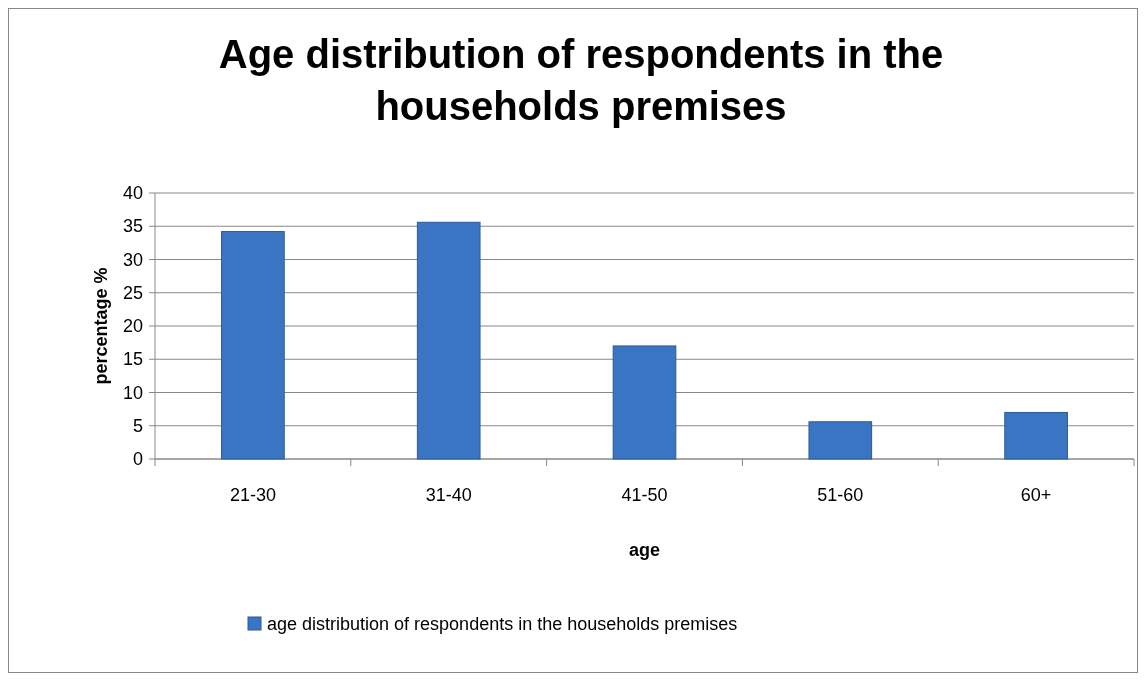  What do you see at coordinates (1036, 495) in the screenshot?
I see `x-tick-label: 60+` at bounding box center [1036, 495].